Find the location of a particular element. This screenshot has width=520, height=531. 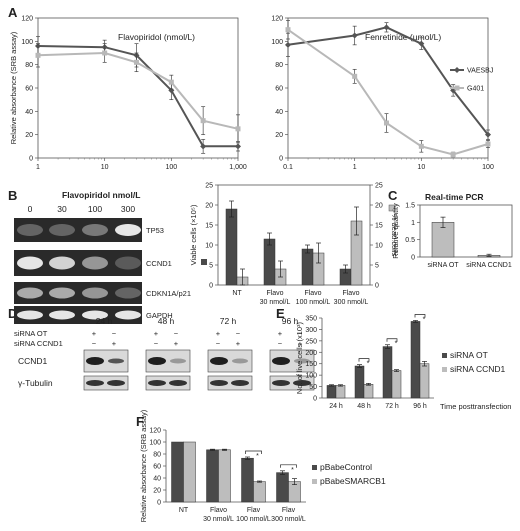

panel-letter-e: E is located at coordinates (280, 313).